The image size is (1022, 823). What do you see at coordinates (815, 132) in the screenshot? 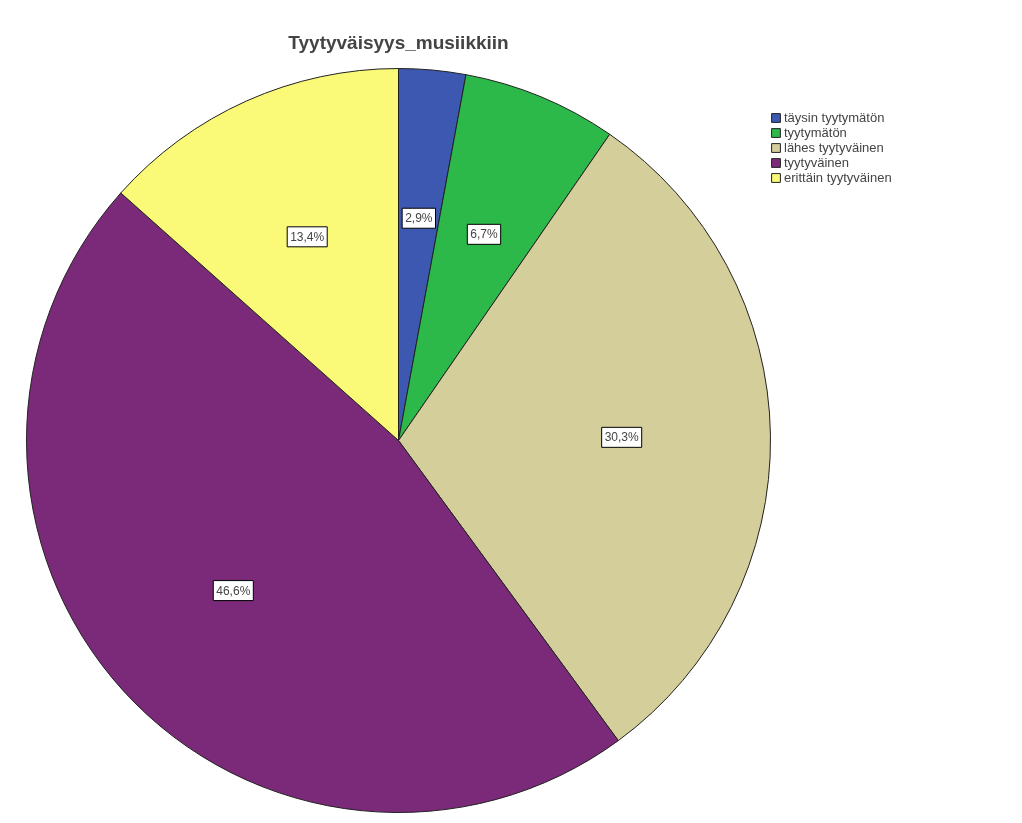
I see `legend-label: tyytymätön` at bounding box center [815, 132].